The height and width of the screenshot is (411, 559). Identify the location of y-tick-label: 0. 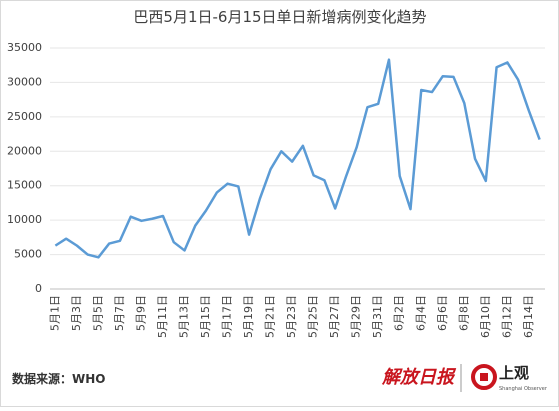
(38, 288).